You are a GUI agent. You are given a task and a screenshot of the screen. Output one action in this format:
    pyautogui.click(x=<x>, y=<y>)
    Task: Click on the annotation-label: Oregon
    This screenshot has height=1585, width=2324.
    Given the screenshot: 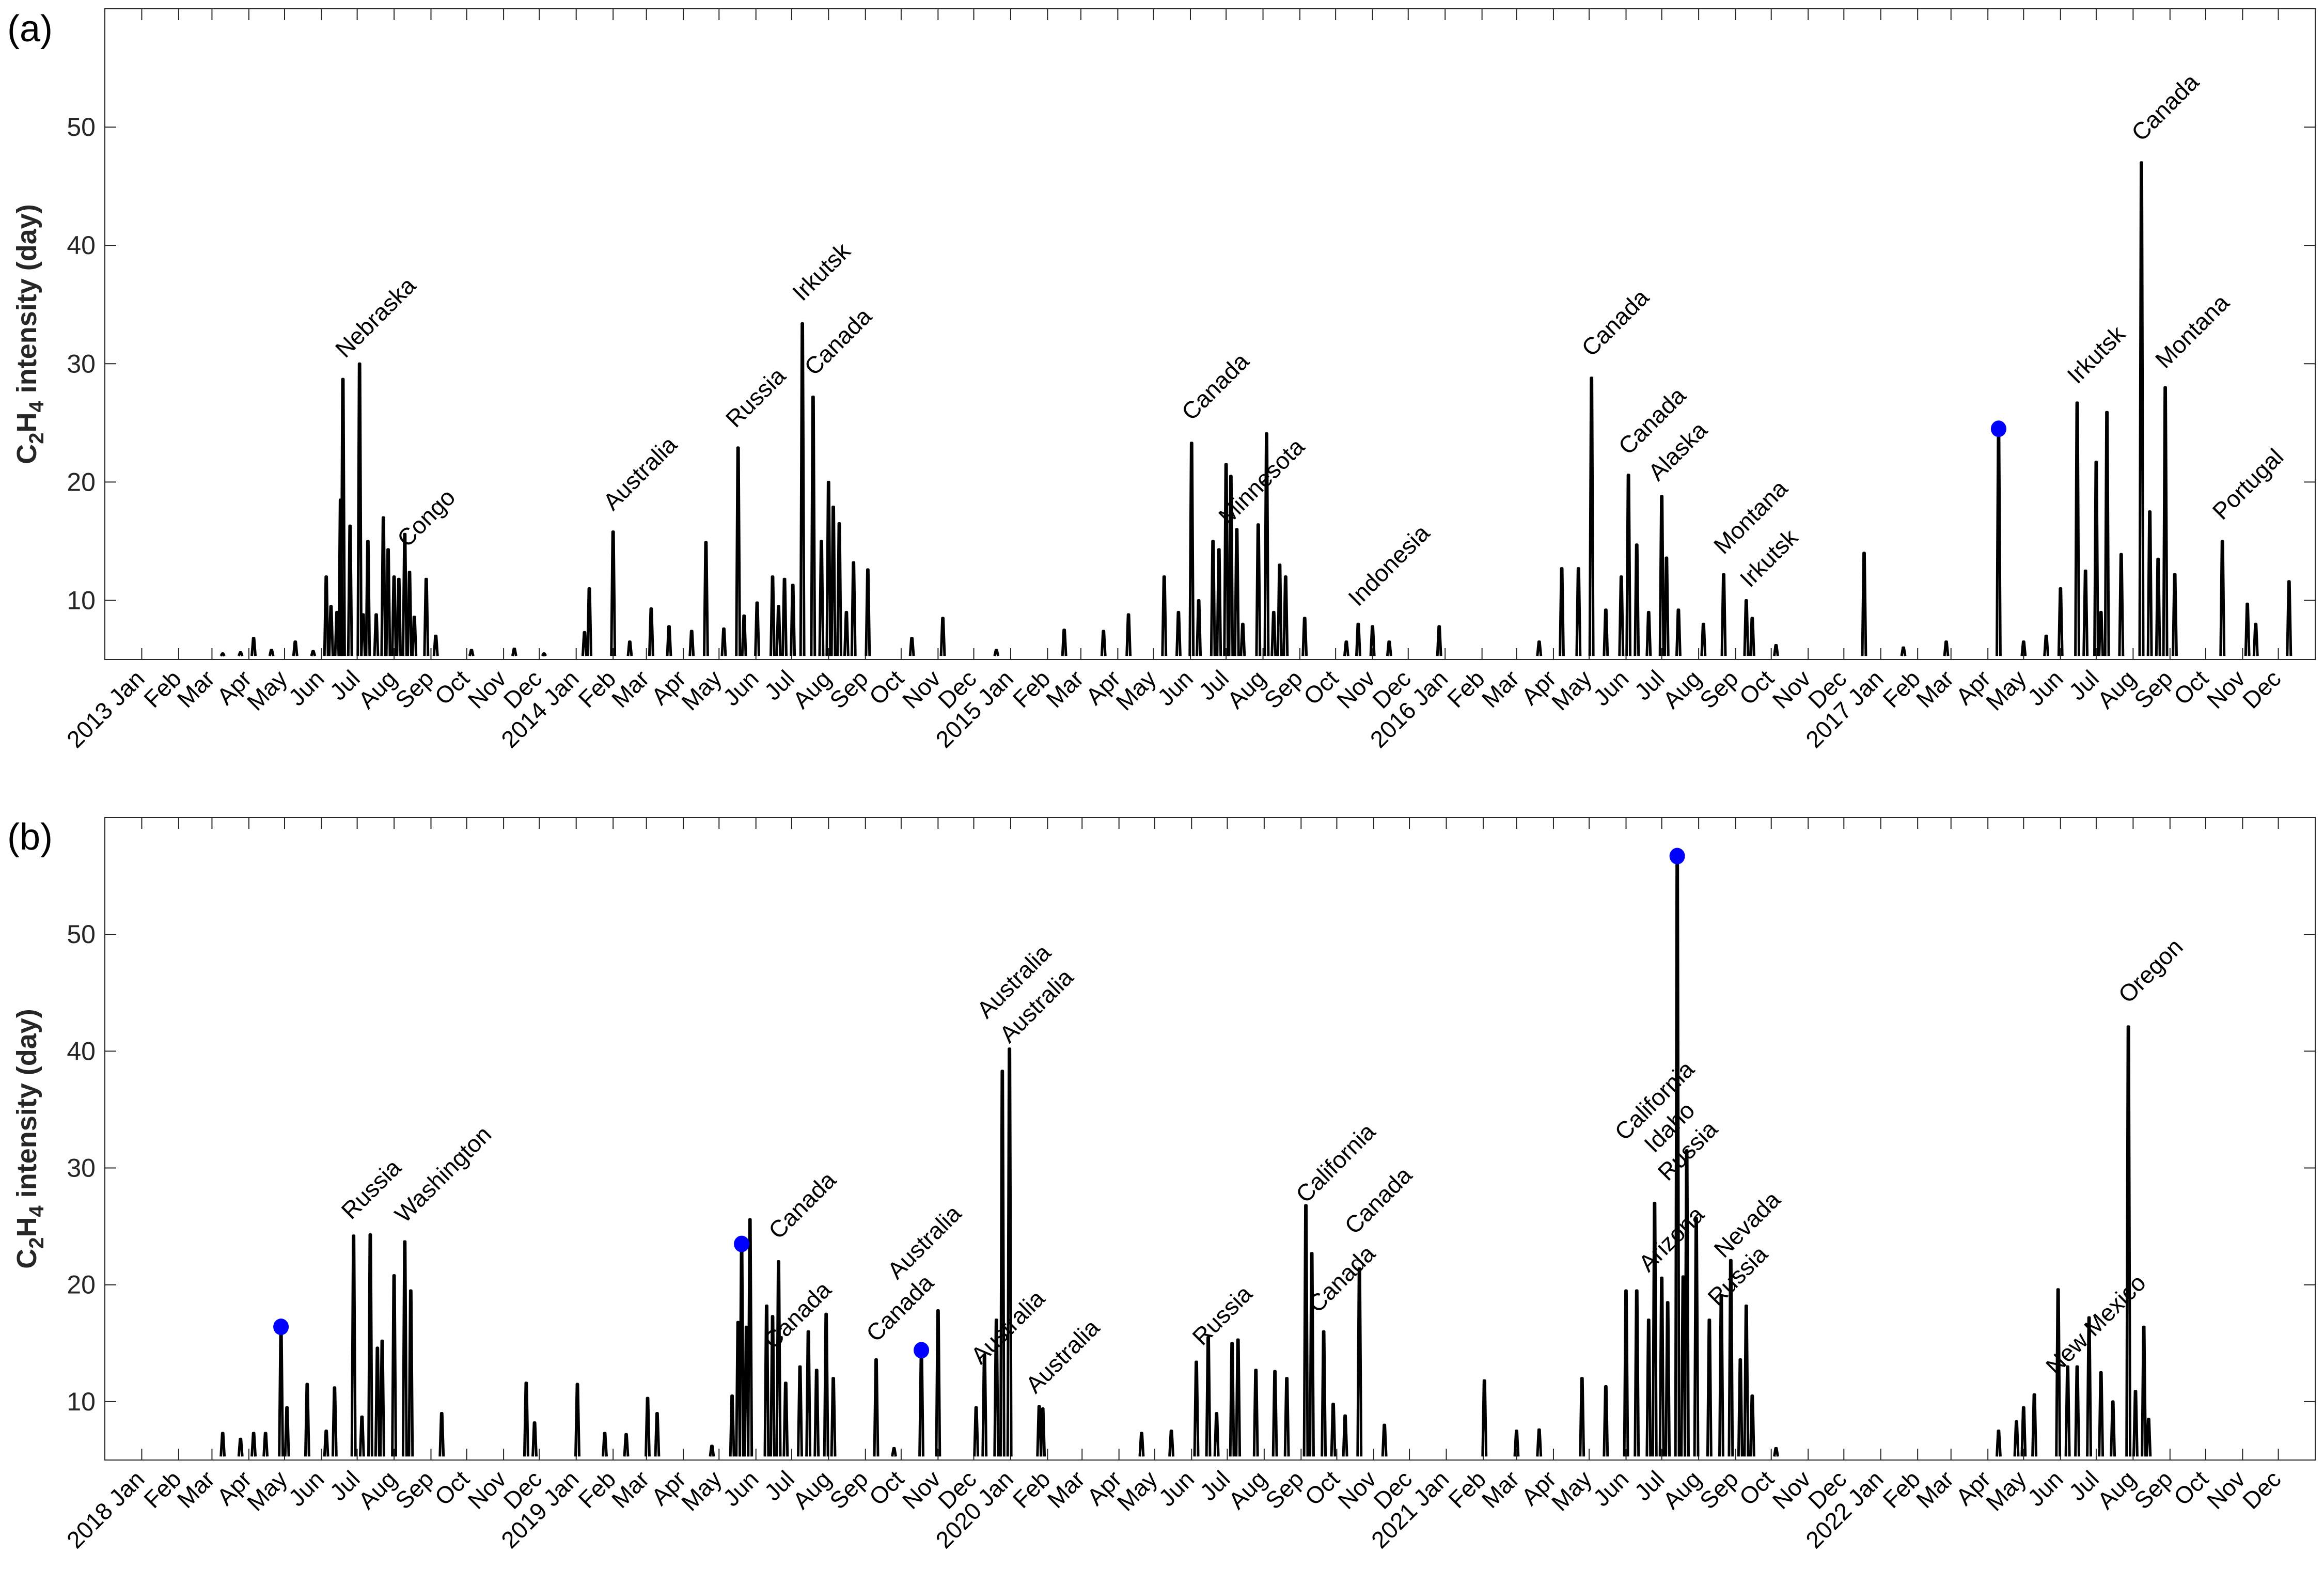 What is the action you would take?
    pyautogui.click(x=2151, y=970)
    